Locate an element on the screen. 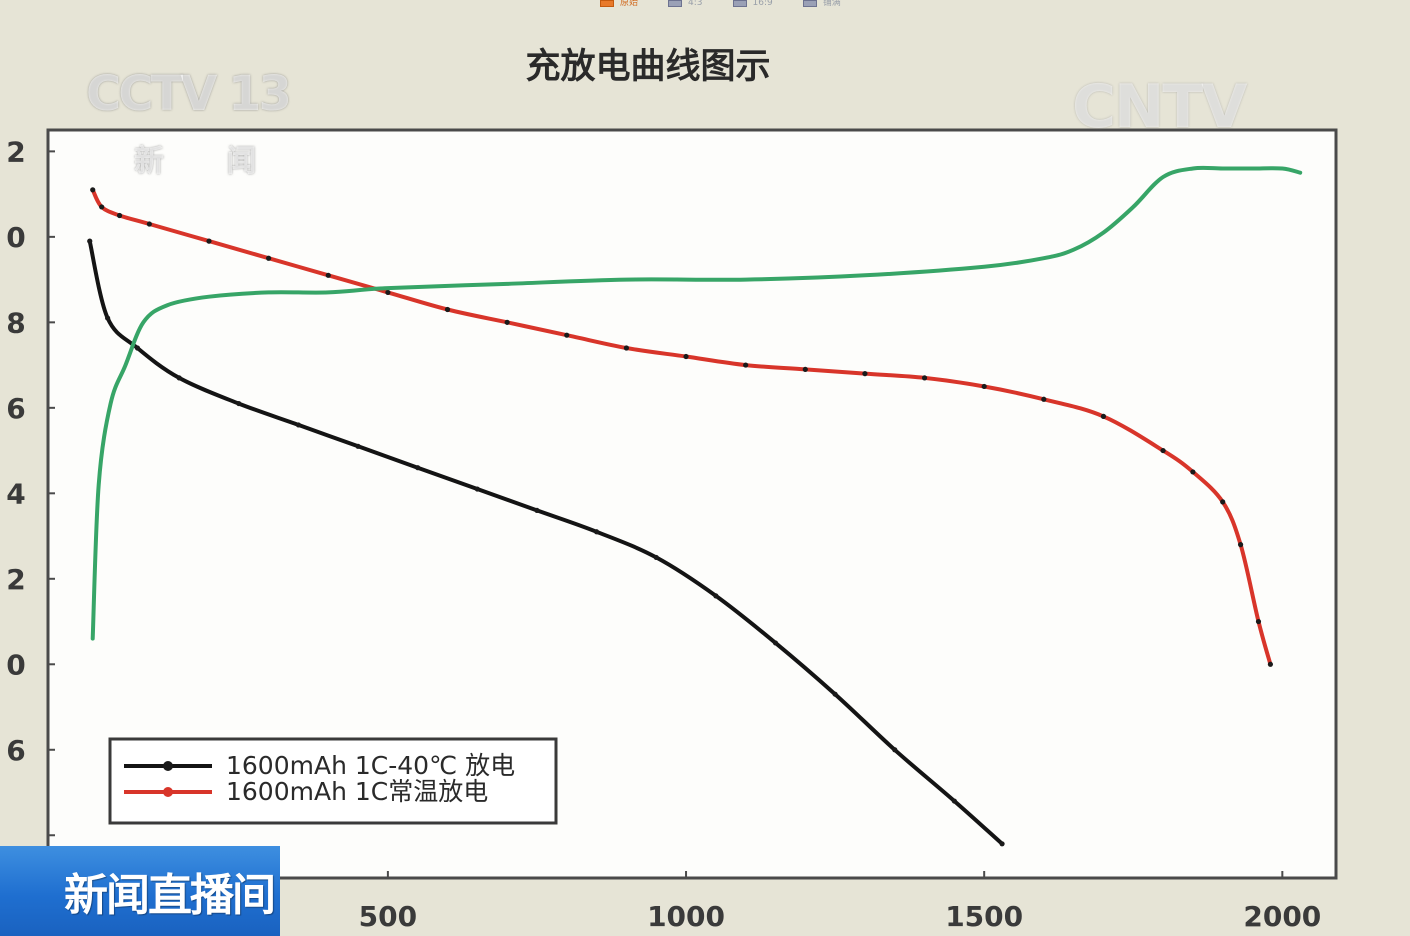 This screenshot has height=936, width=1410. y-tick-label: 4 is located at coordinates (15, 493).